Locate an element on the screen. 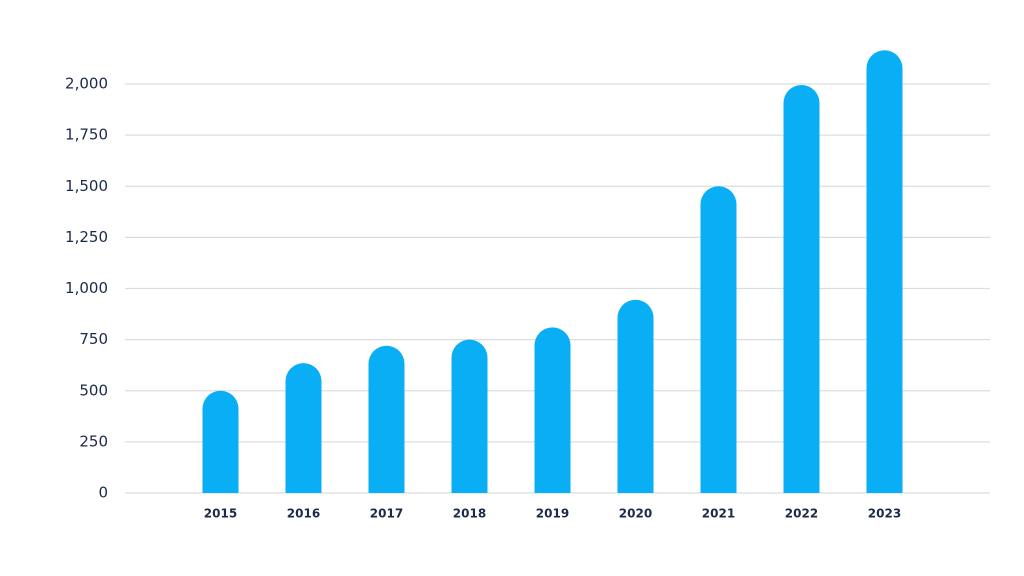 The width and height of the screenshot is (1024, 576). x-tick-label: 2015 is located at coordinates (220, 514).